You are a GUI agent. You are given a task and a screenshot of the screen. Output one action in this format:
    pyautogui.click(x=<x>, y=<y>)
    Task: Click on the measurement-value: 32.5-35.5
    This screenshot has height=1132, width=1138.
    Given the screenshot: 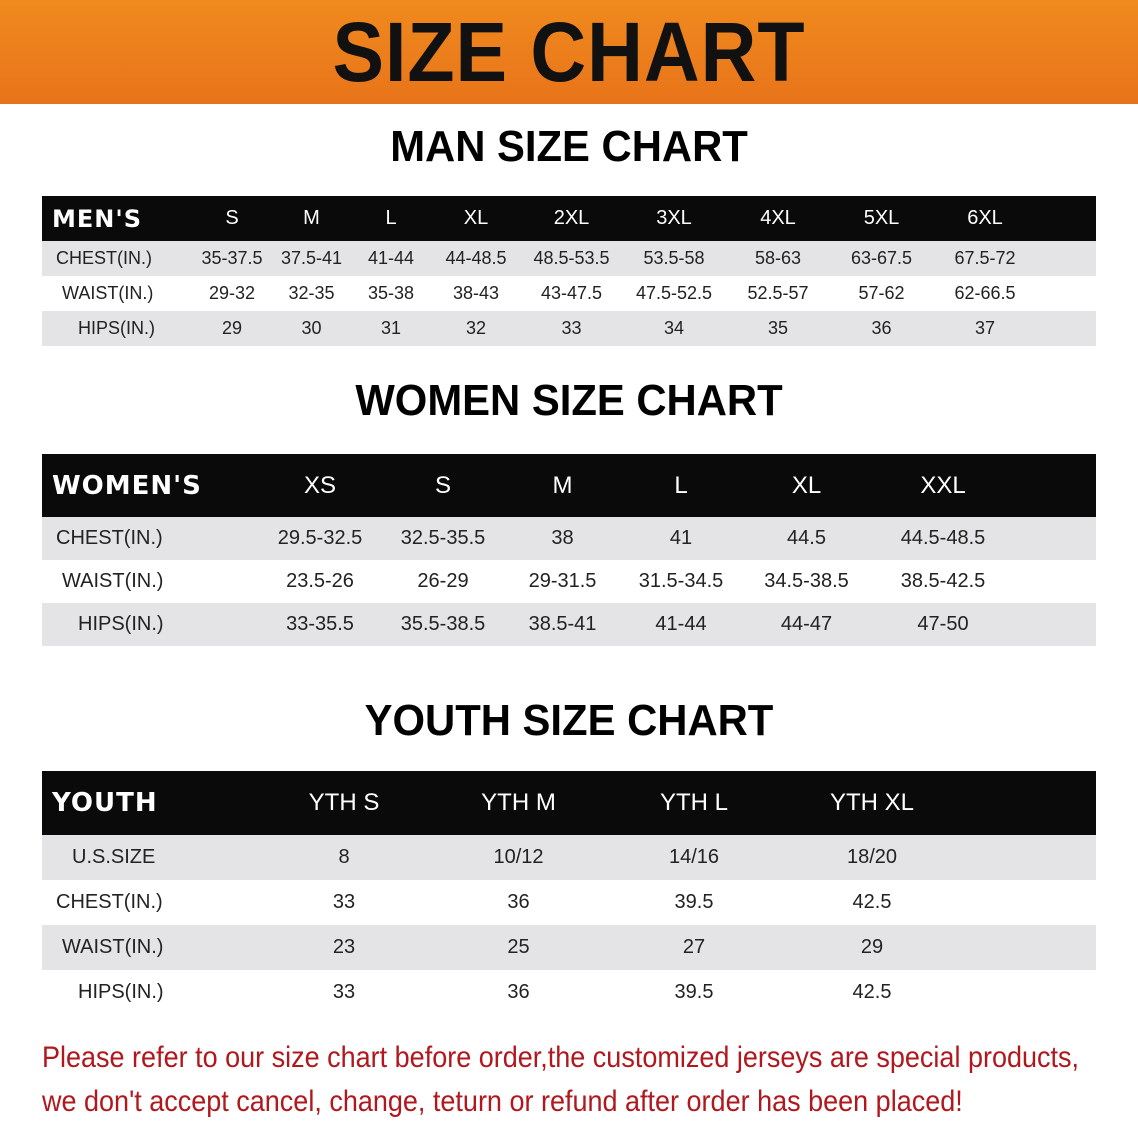 What is the action you would take?
    pyautogui.click(x=443, y=538)
    